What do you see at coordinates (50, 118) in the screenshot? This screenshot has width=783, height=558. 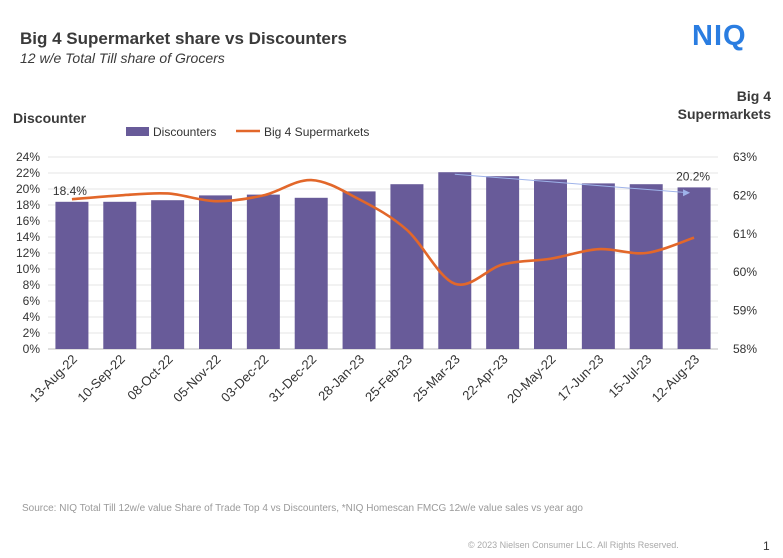 I see `left-axis-title: Discounter` at bounding box center [50, 118].